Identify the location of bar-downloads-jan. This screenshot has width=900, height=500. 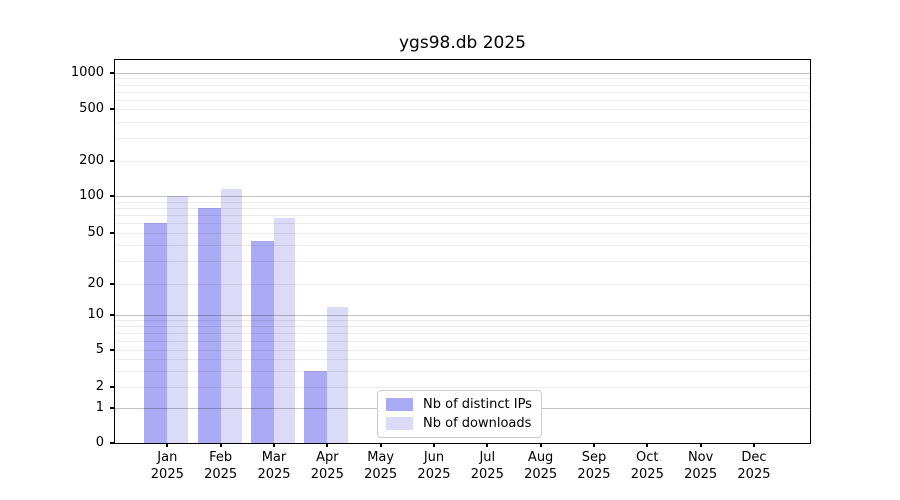
(178, 319).